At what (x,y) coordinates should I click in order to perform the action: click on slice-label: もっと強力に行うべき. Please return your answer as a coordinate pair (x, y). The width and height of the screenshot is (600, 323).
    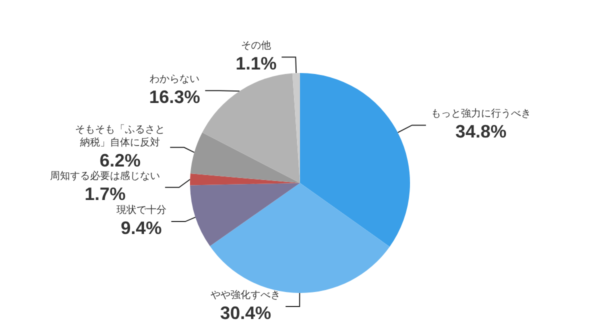
    Looking at the image, I should click on (480, 114).